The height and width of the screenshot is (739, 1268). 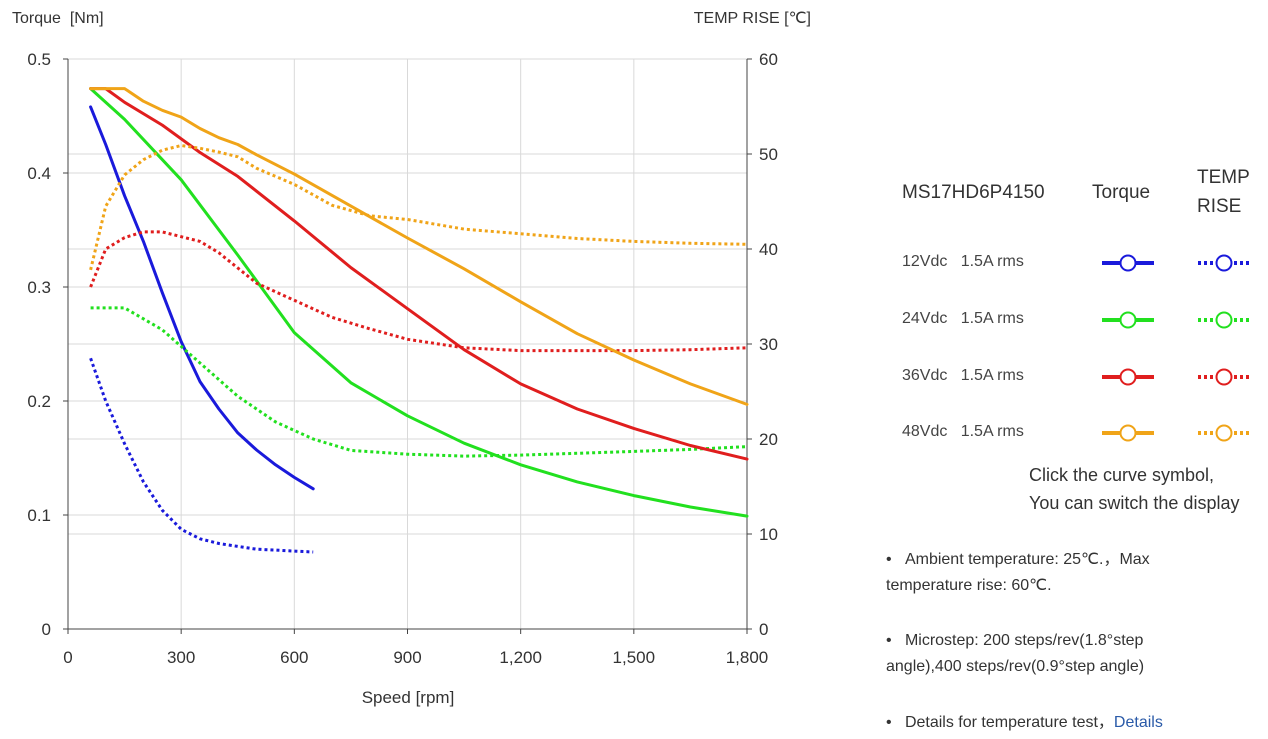 What do you see at coordinates (1223, 177) in the screenshot?
I see `legend-temp-header-line1: TEMP` at bounding box center [1223, 177].